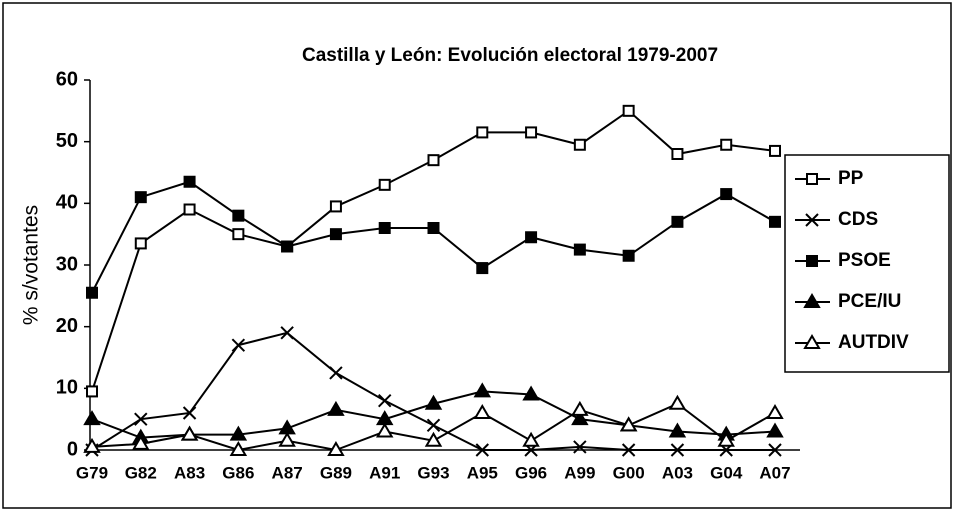  Describe the element at coordinates (67, 203) in the screenshot. I see `y-tick-label: 40` at that location.